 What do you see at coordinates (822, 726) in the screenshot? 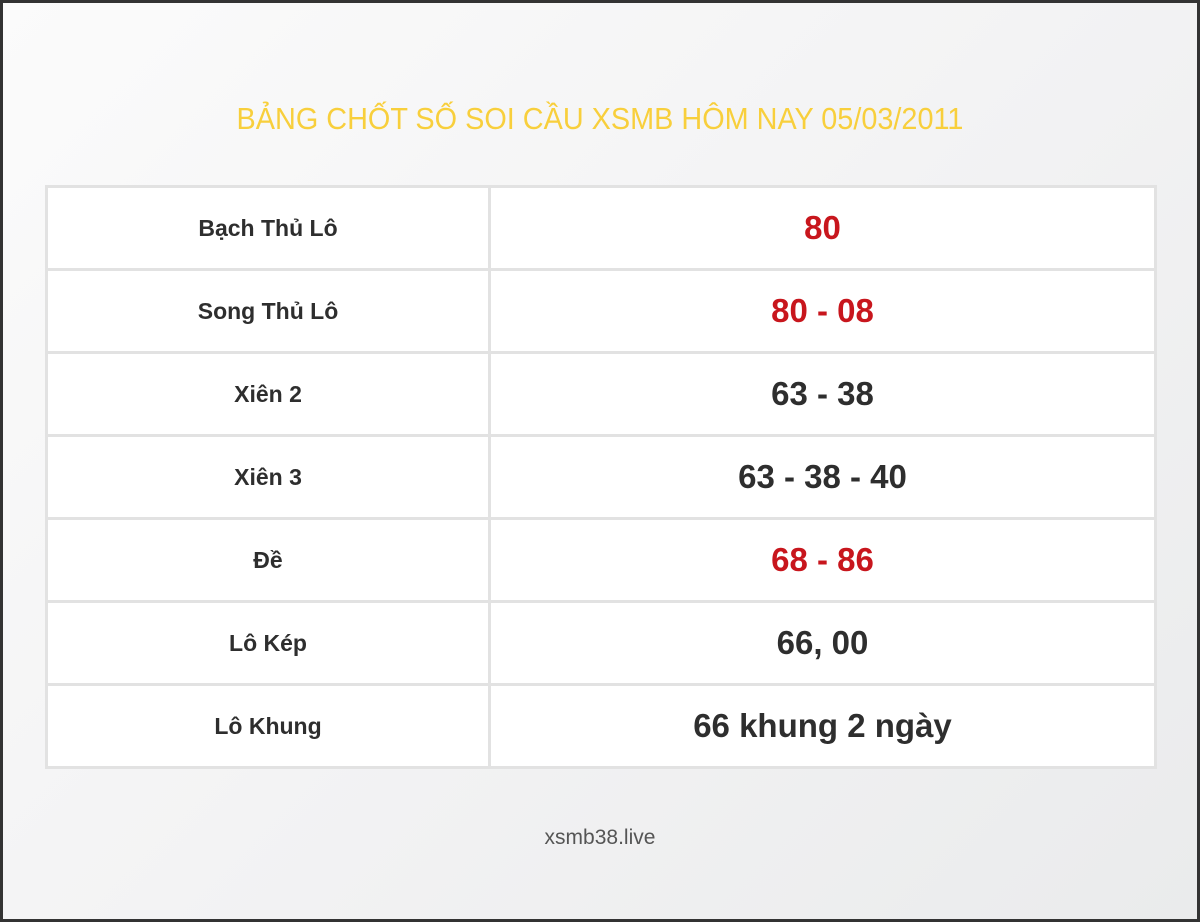
I see `row-value: 66 khung 2 ngày` at bounding box center [822, 726].